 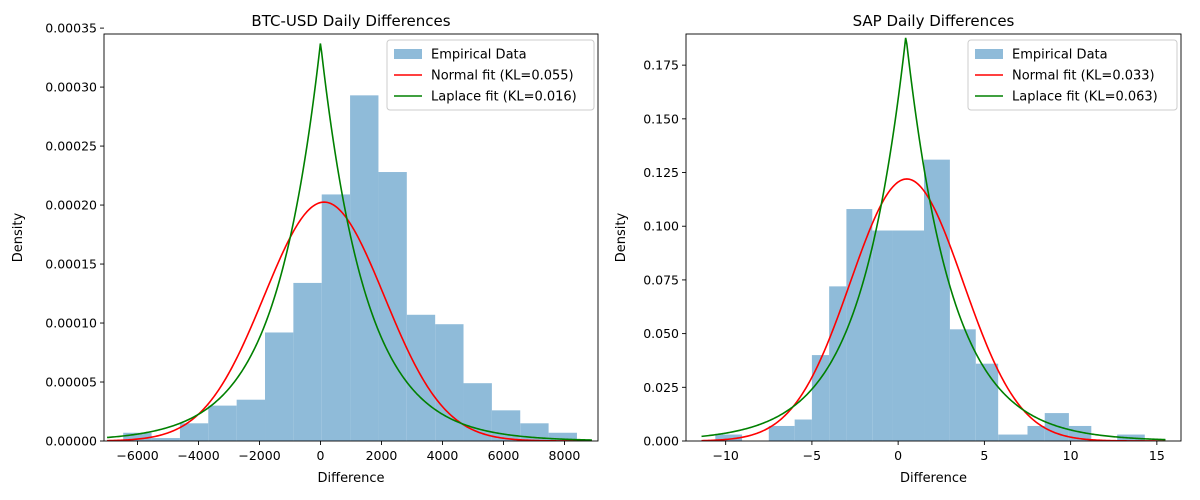 I want to click on chart-title: SAP Daily Differences, so click(x=934, y=21).